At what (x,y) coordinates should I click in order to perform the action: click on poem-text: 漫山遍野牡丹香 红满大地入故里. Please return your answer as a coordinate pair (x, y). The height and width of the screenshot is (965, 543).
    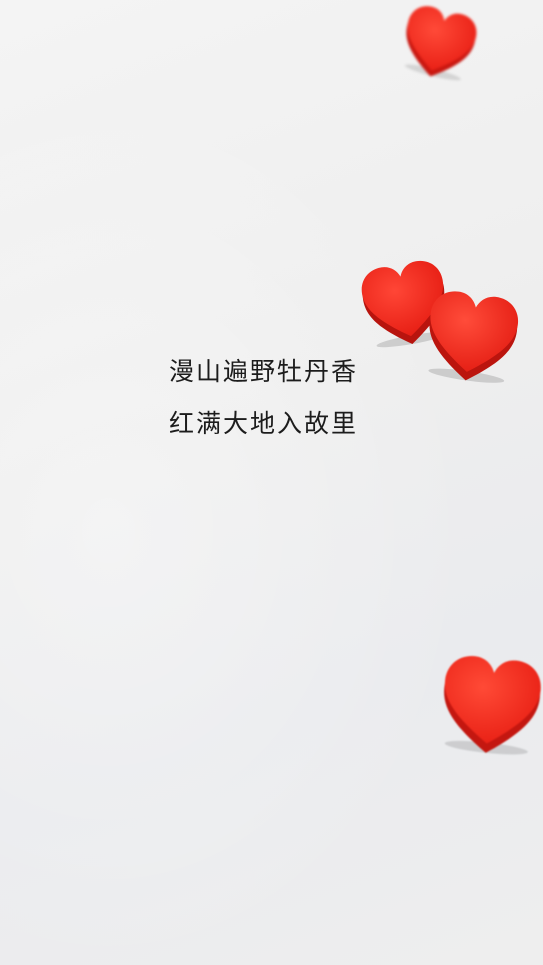
    Looking at the image, I should click on (263, 402).